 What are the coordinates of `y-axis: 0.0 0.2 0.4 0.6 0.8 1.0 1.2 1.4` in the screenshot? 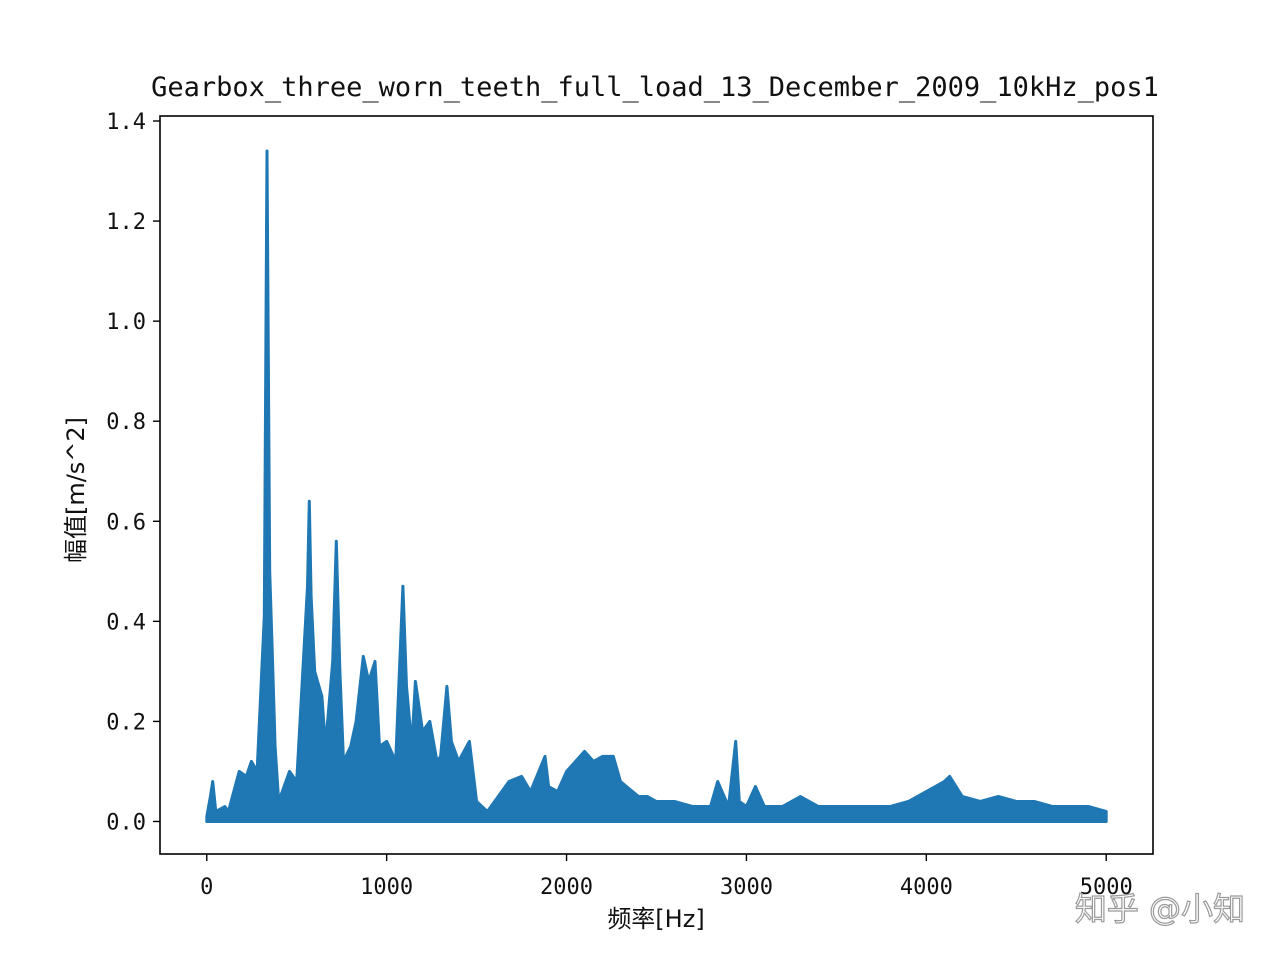 It's located at (133, 472).